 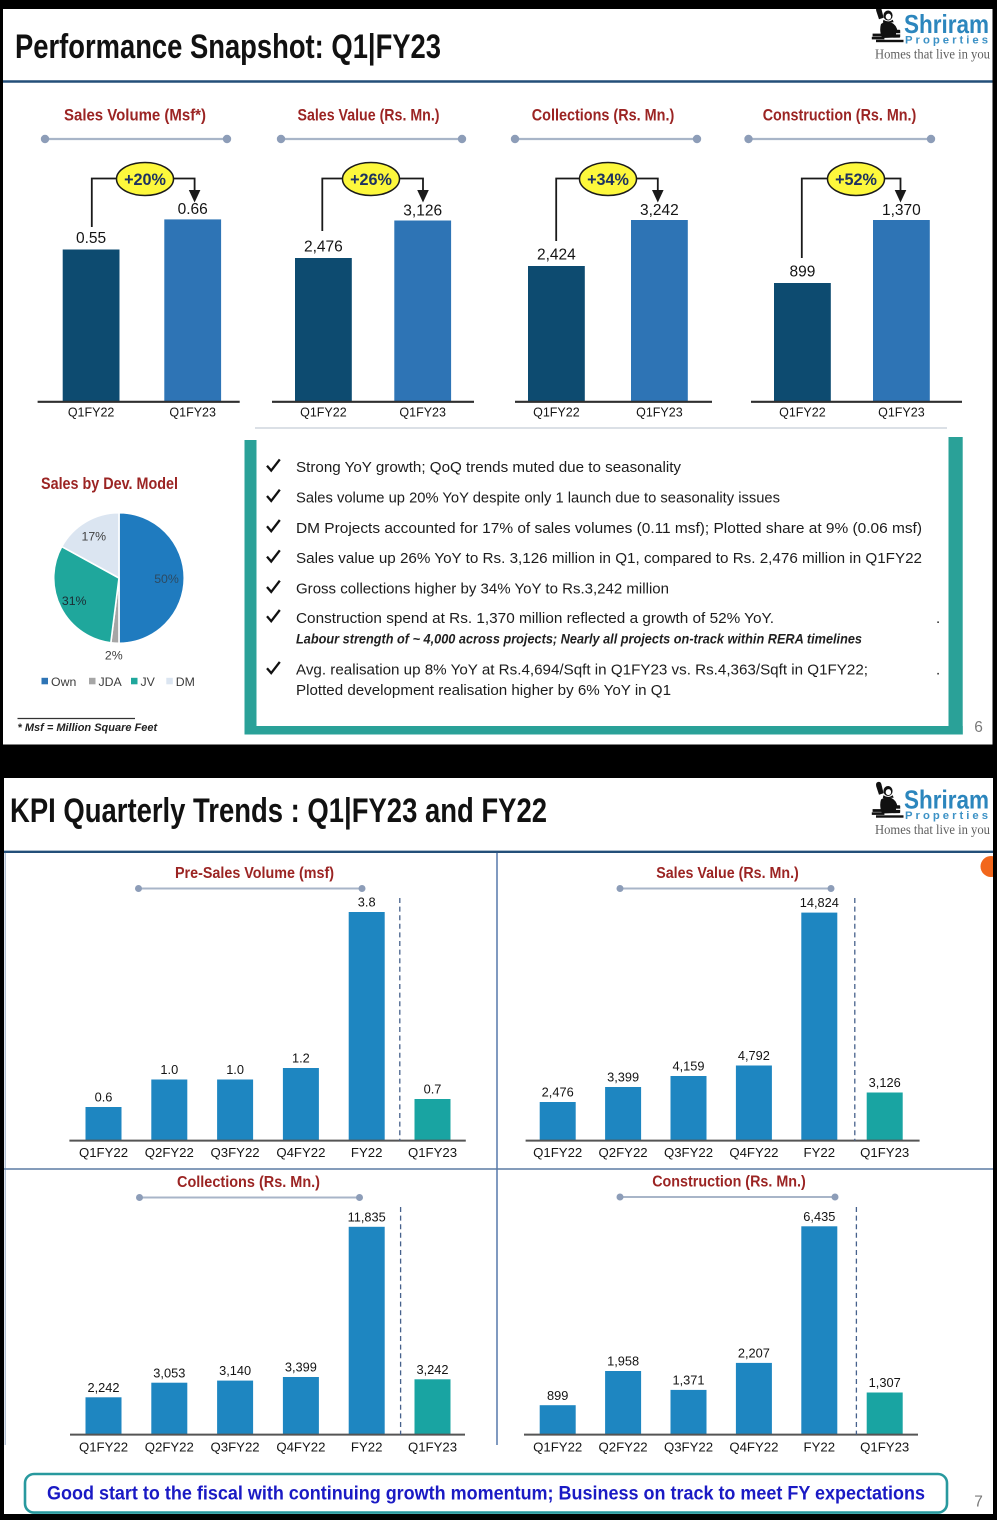 What do you see at coordinates (254, 873) in the screenshot?
I see `svg-text: Pre-Sales Volume (msf)` at bounding box center [254, 873].